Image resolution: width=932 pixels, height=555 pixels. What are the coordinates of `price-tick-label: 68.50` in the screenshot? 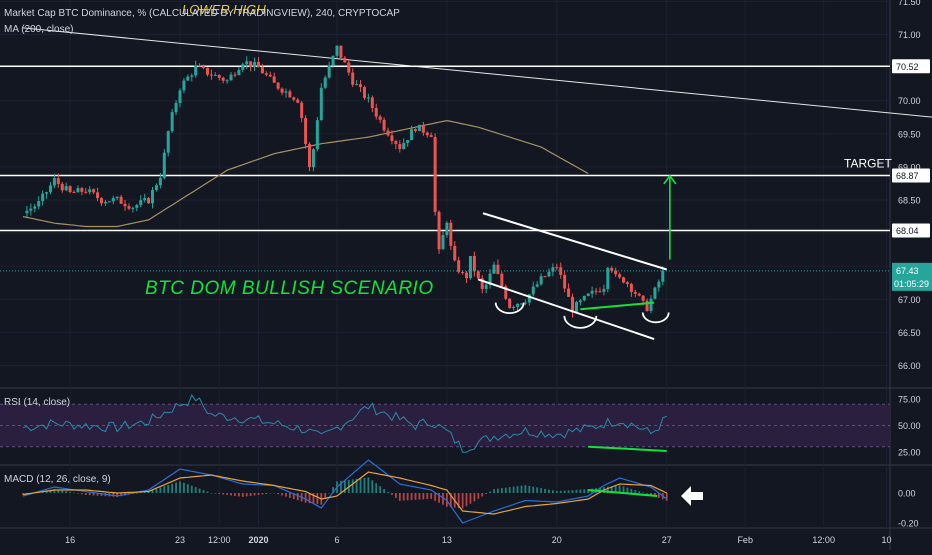 It's located at (909, 201).